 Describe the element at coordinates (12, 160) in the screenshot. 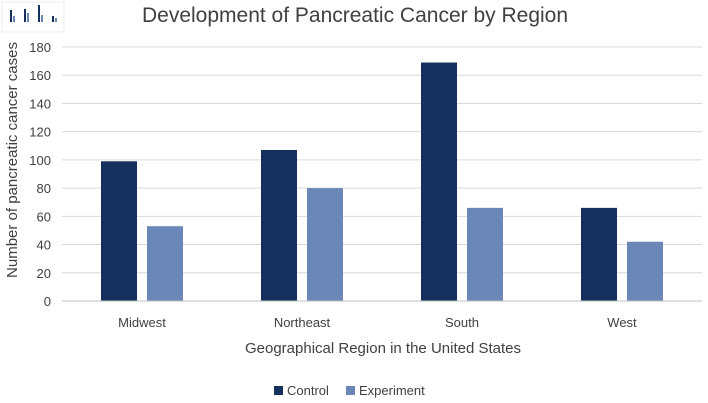

I see `y-axis-label: Number of pancreatic cancer cases` at that location.